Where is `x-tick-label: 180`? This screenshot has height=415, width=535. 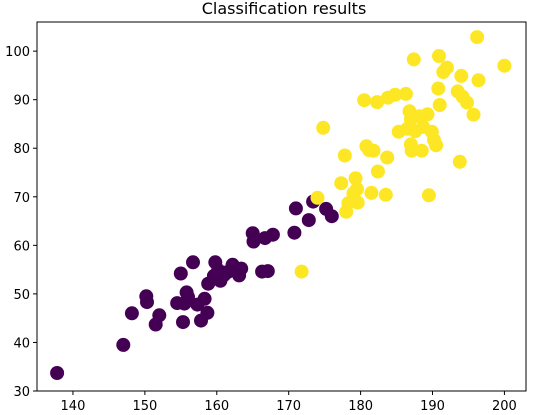 x-tick-label: 180 is located at coordinates (360, 406).